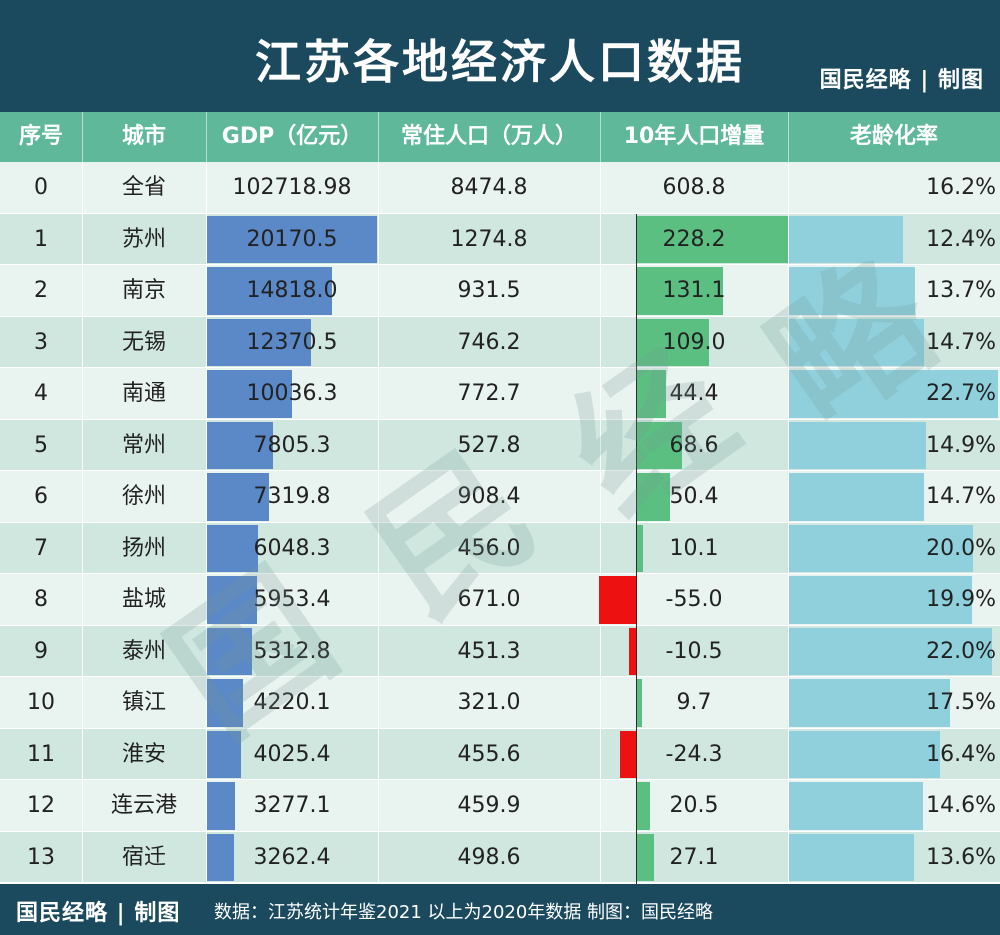  Describe the element at coordinates (500, 291) in the screenshot. I see `table-row: 2 南京 14818.0 931.5 131.1 13.7%` at that location.